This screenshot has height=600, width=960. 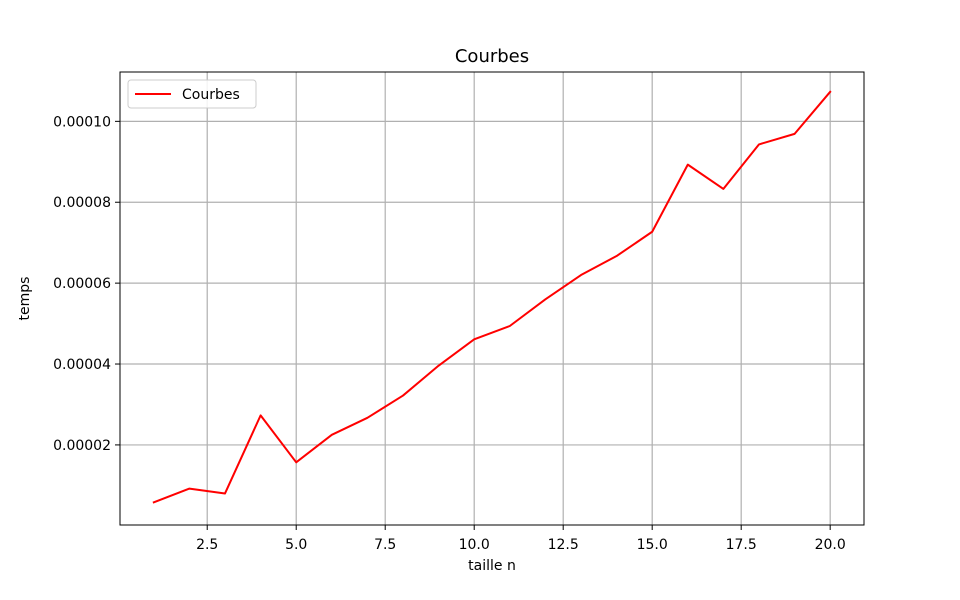 What do you see at coordinates (741, 545) in the screenshot?
I see `x-tick-label: 17.5` at bounding box center [741, 545].